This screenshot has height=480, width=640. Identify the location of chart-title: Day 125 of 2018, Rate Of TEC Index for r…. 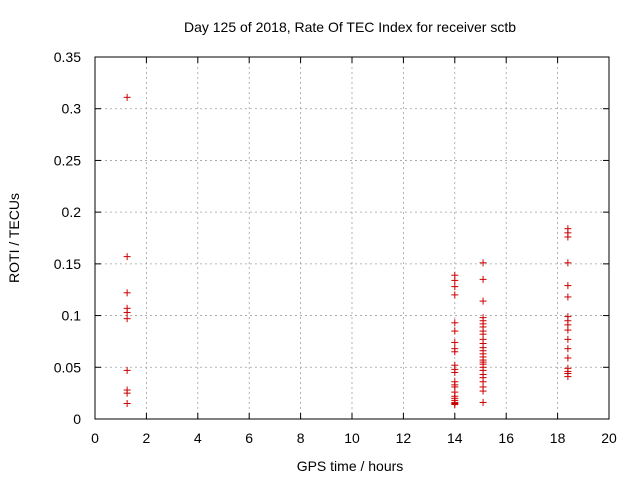
(350, 27).